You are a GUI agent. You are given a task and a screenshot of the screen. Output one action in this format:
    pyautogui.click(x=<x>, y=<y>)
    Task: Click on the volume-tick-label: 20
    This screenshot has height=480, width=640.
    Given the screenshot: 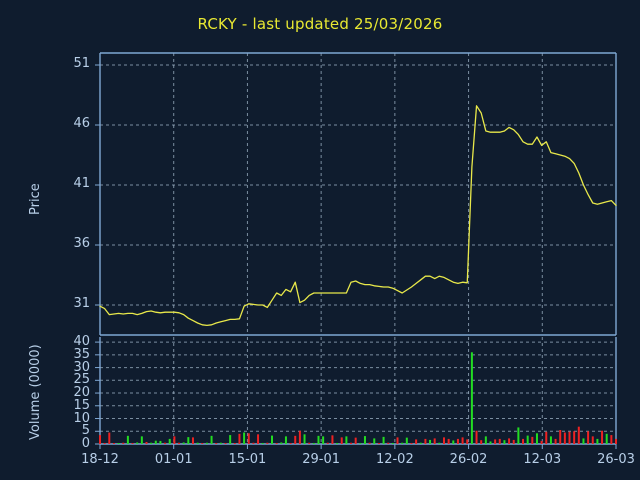 What is the action you would take?
    pyautogui.click(x=81, y=393)
    